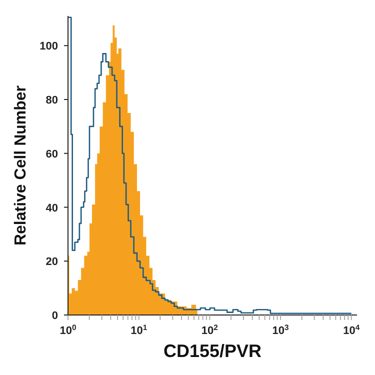  What do you see at coordinates (21, 165) in the screenshot?
I see `y-axis-title: Relative Cell Number` at bounding box center [21, 165].